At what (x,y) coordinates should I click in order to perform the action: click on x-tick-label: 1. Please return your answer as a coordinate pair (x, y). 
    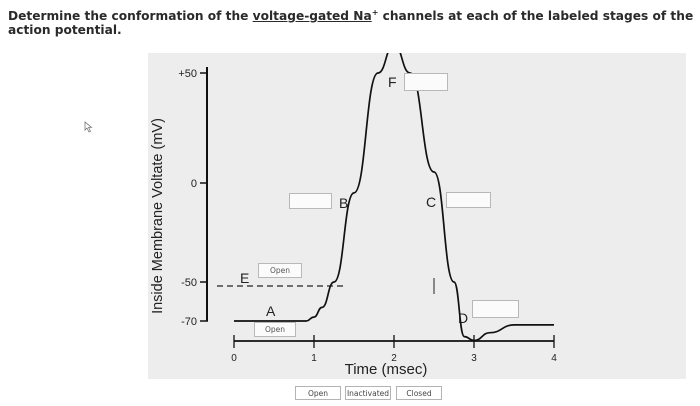
    Looking at the image, I should click on (314, 358).